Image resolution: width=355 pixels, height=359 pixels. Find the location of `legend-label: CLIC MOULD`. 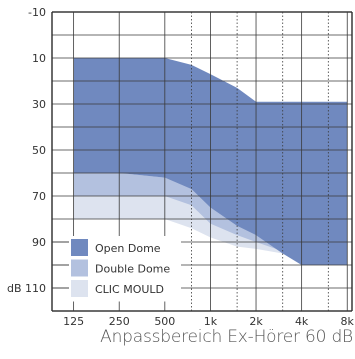

legend-label: CLIC MOULD is located at coordinates (129, 289).